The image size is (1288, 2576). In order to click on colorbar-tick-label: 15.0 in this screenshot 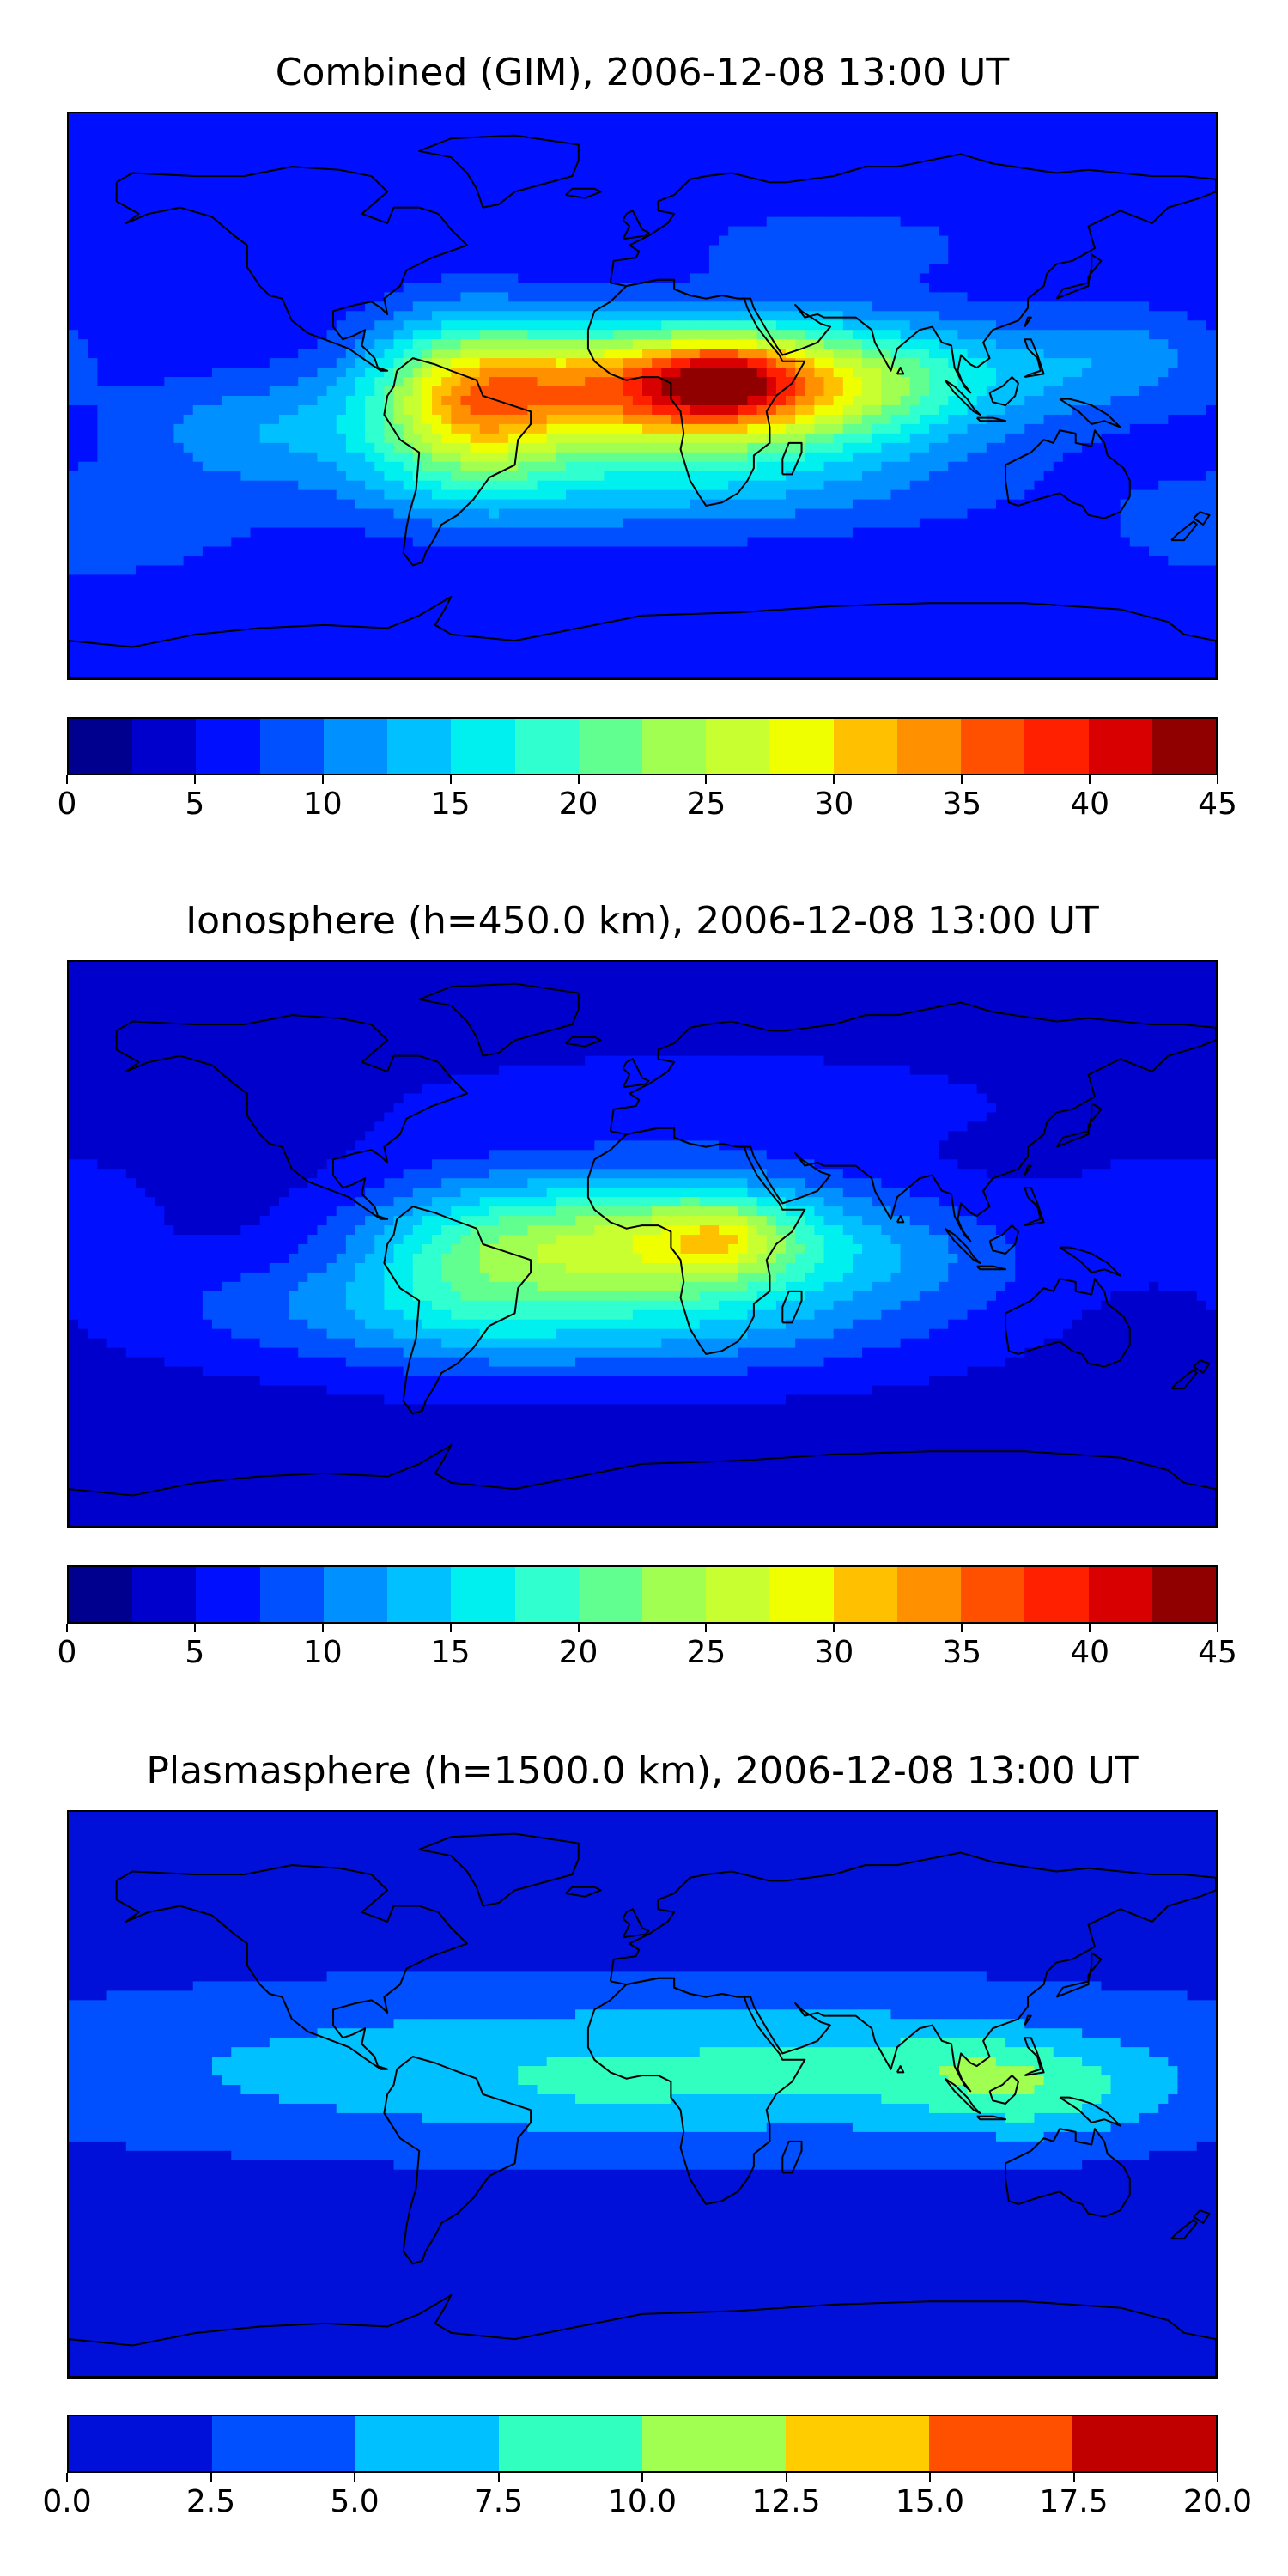, I will do `click(930, 2502)`.